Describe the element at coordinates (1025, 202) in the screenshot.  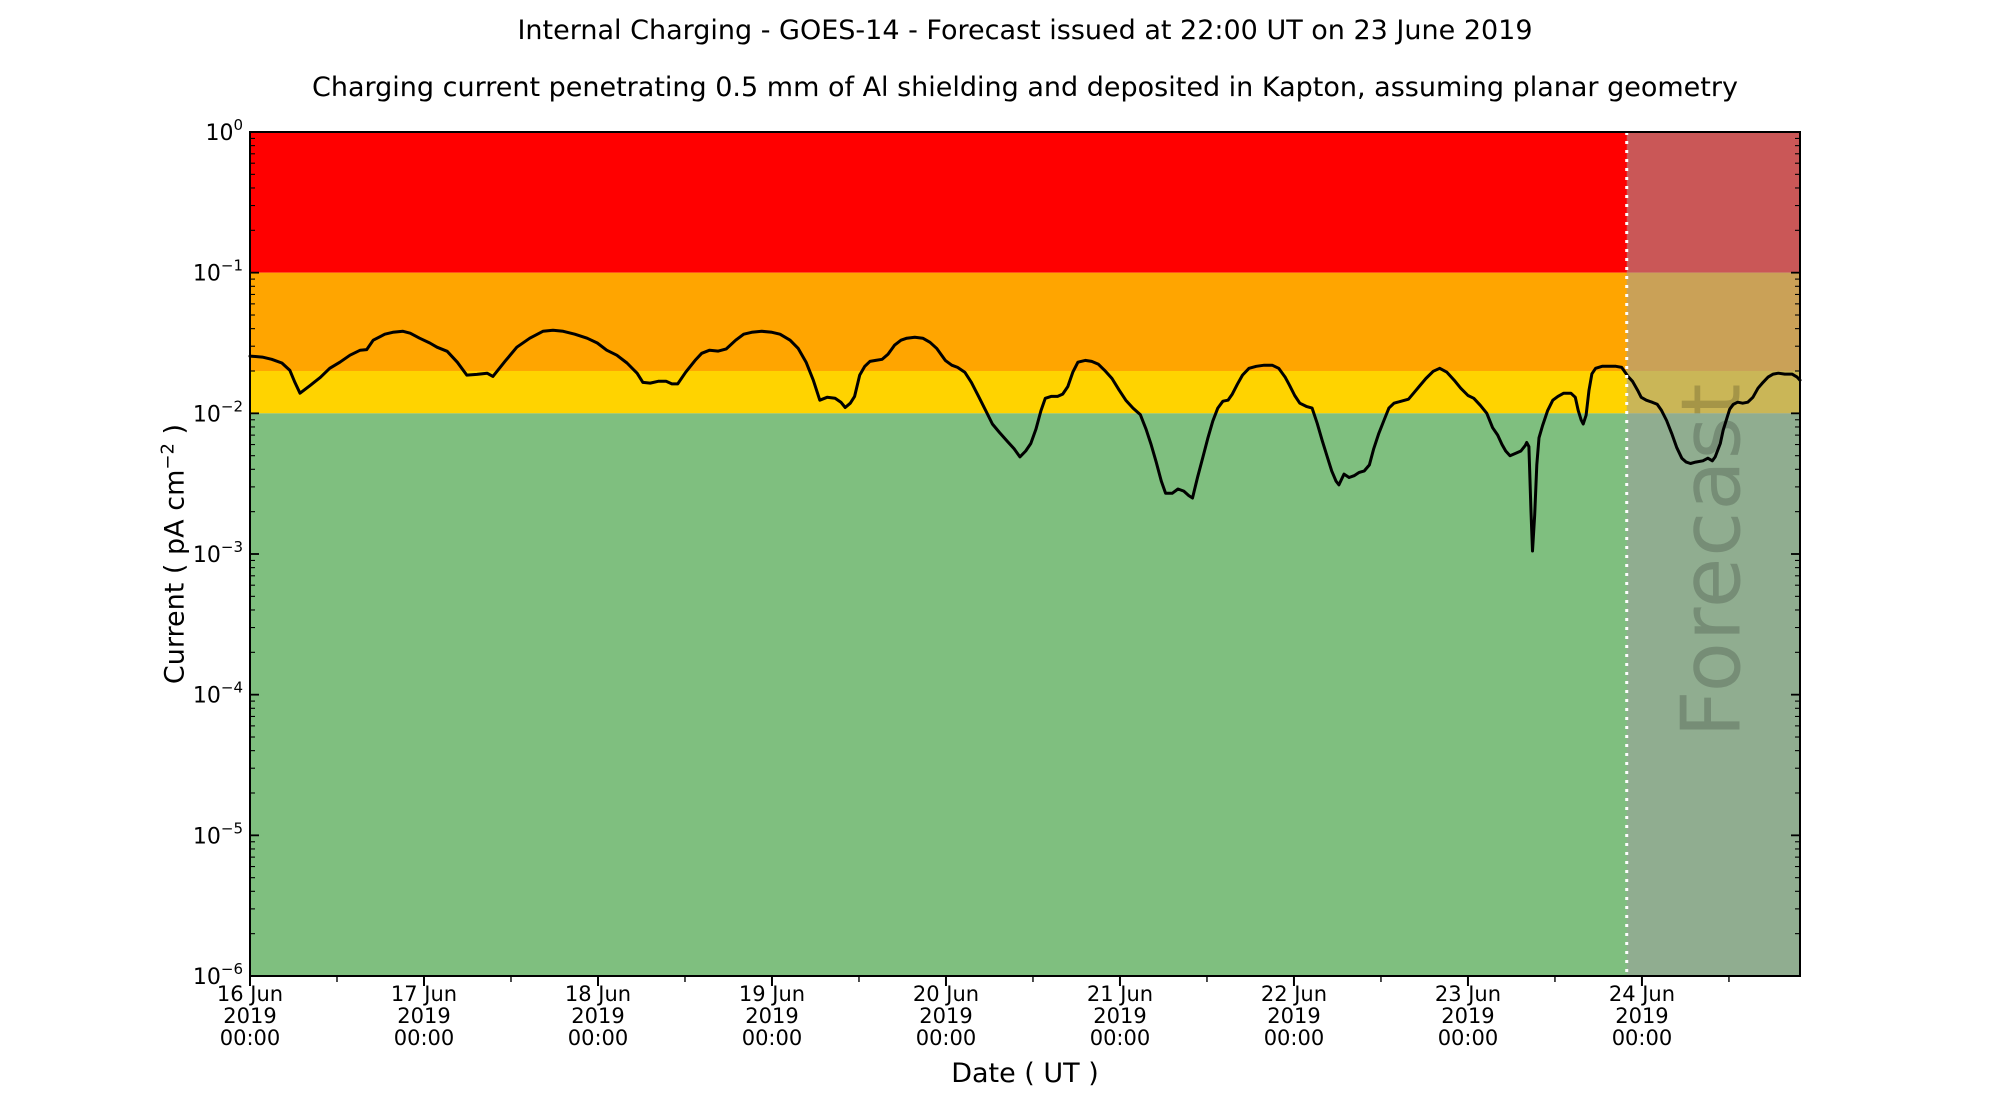
I see `band-red-alert` at that location.